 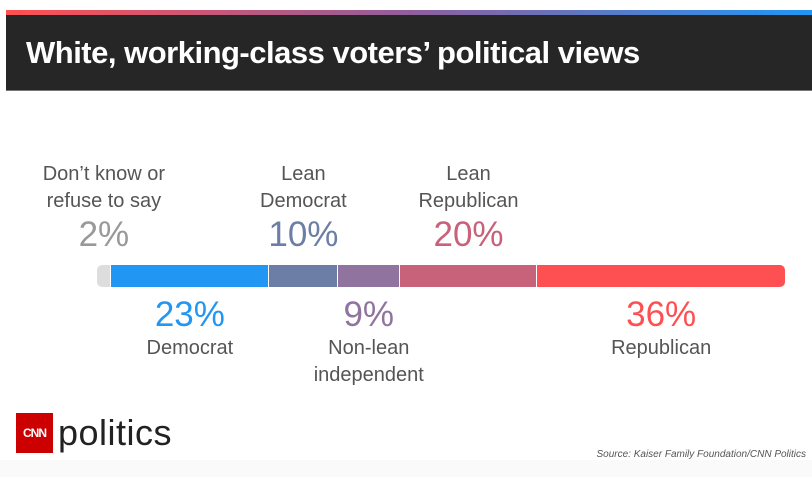 What do you see at coordinates (189, 314) in the screenshot?
I see `percent-label: 23%` at bounding box center [189, 314].